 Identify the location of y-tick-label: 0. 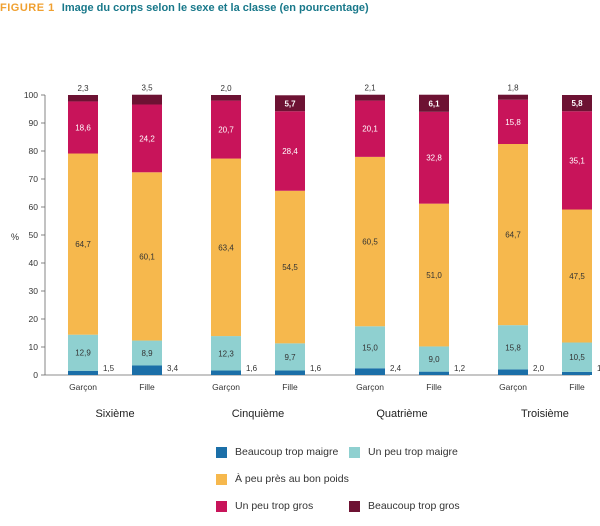
(35, 375).